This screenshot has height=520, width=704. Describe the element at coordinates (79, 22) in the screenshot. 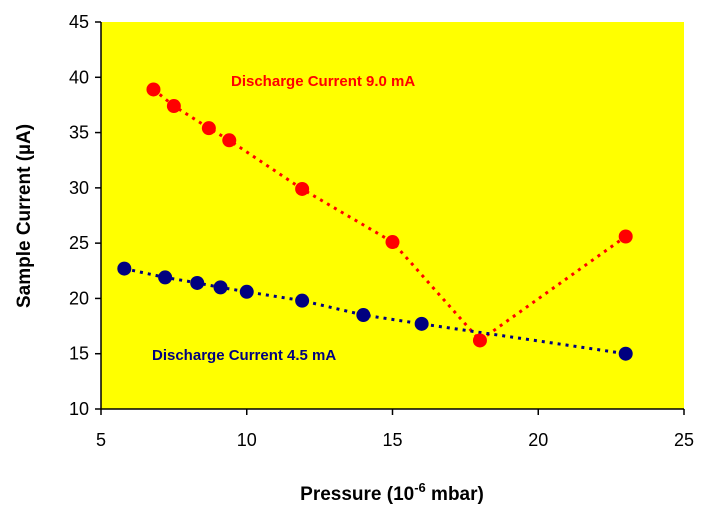

I see `y-tick-label: 45` at that location.